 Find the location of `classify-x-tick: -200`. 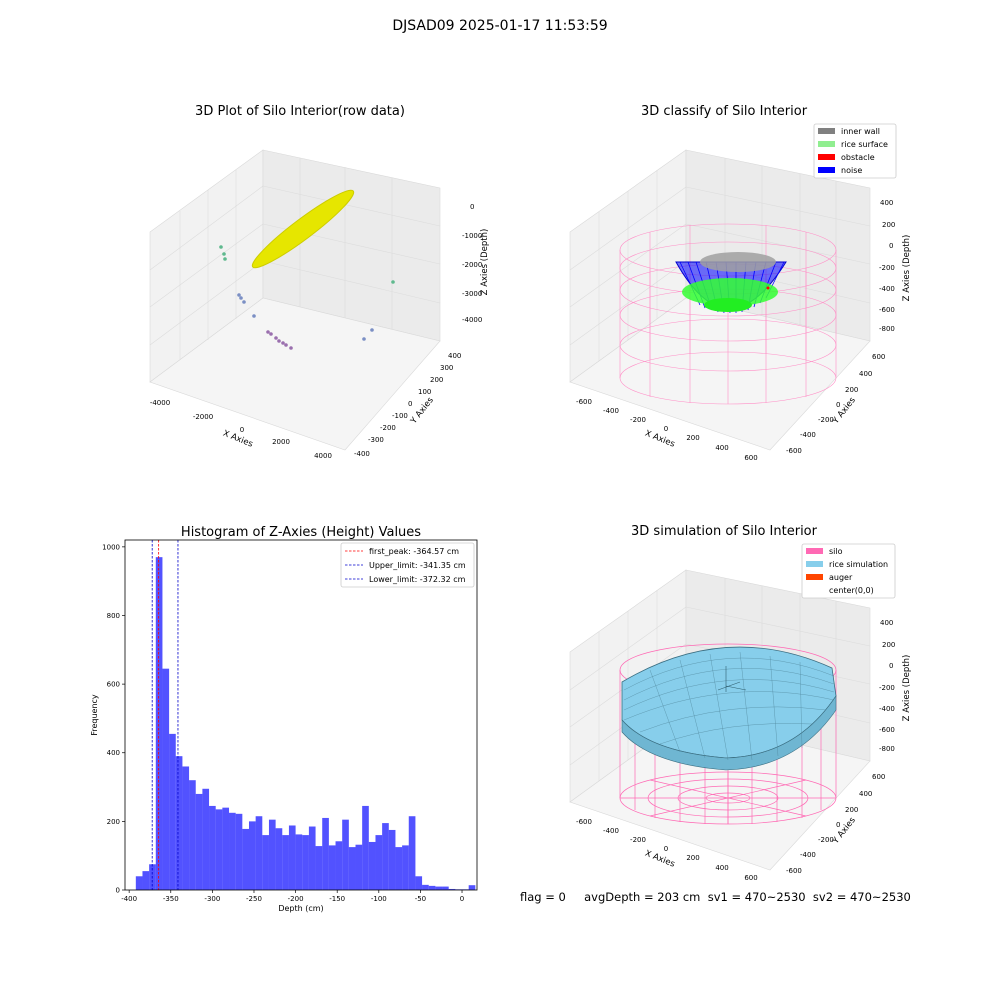

classify-x-tick: -200 is located at coordinates (638, 420).